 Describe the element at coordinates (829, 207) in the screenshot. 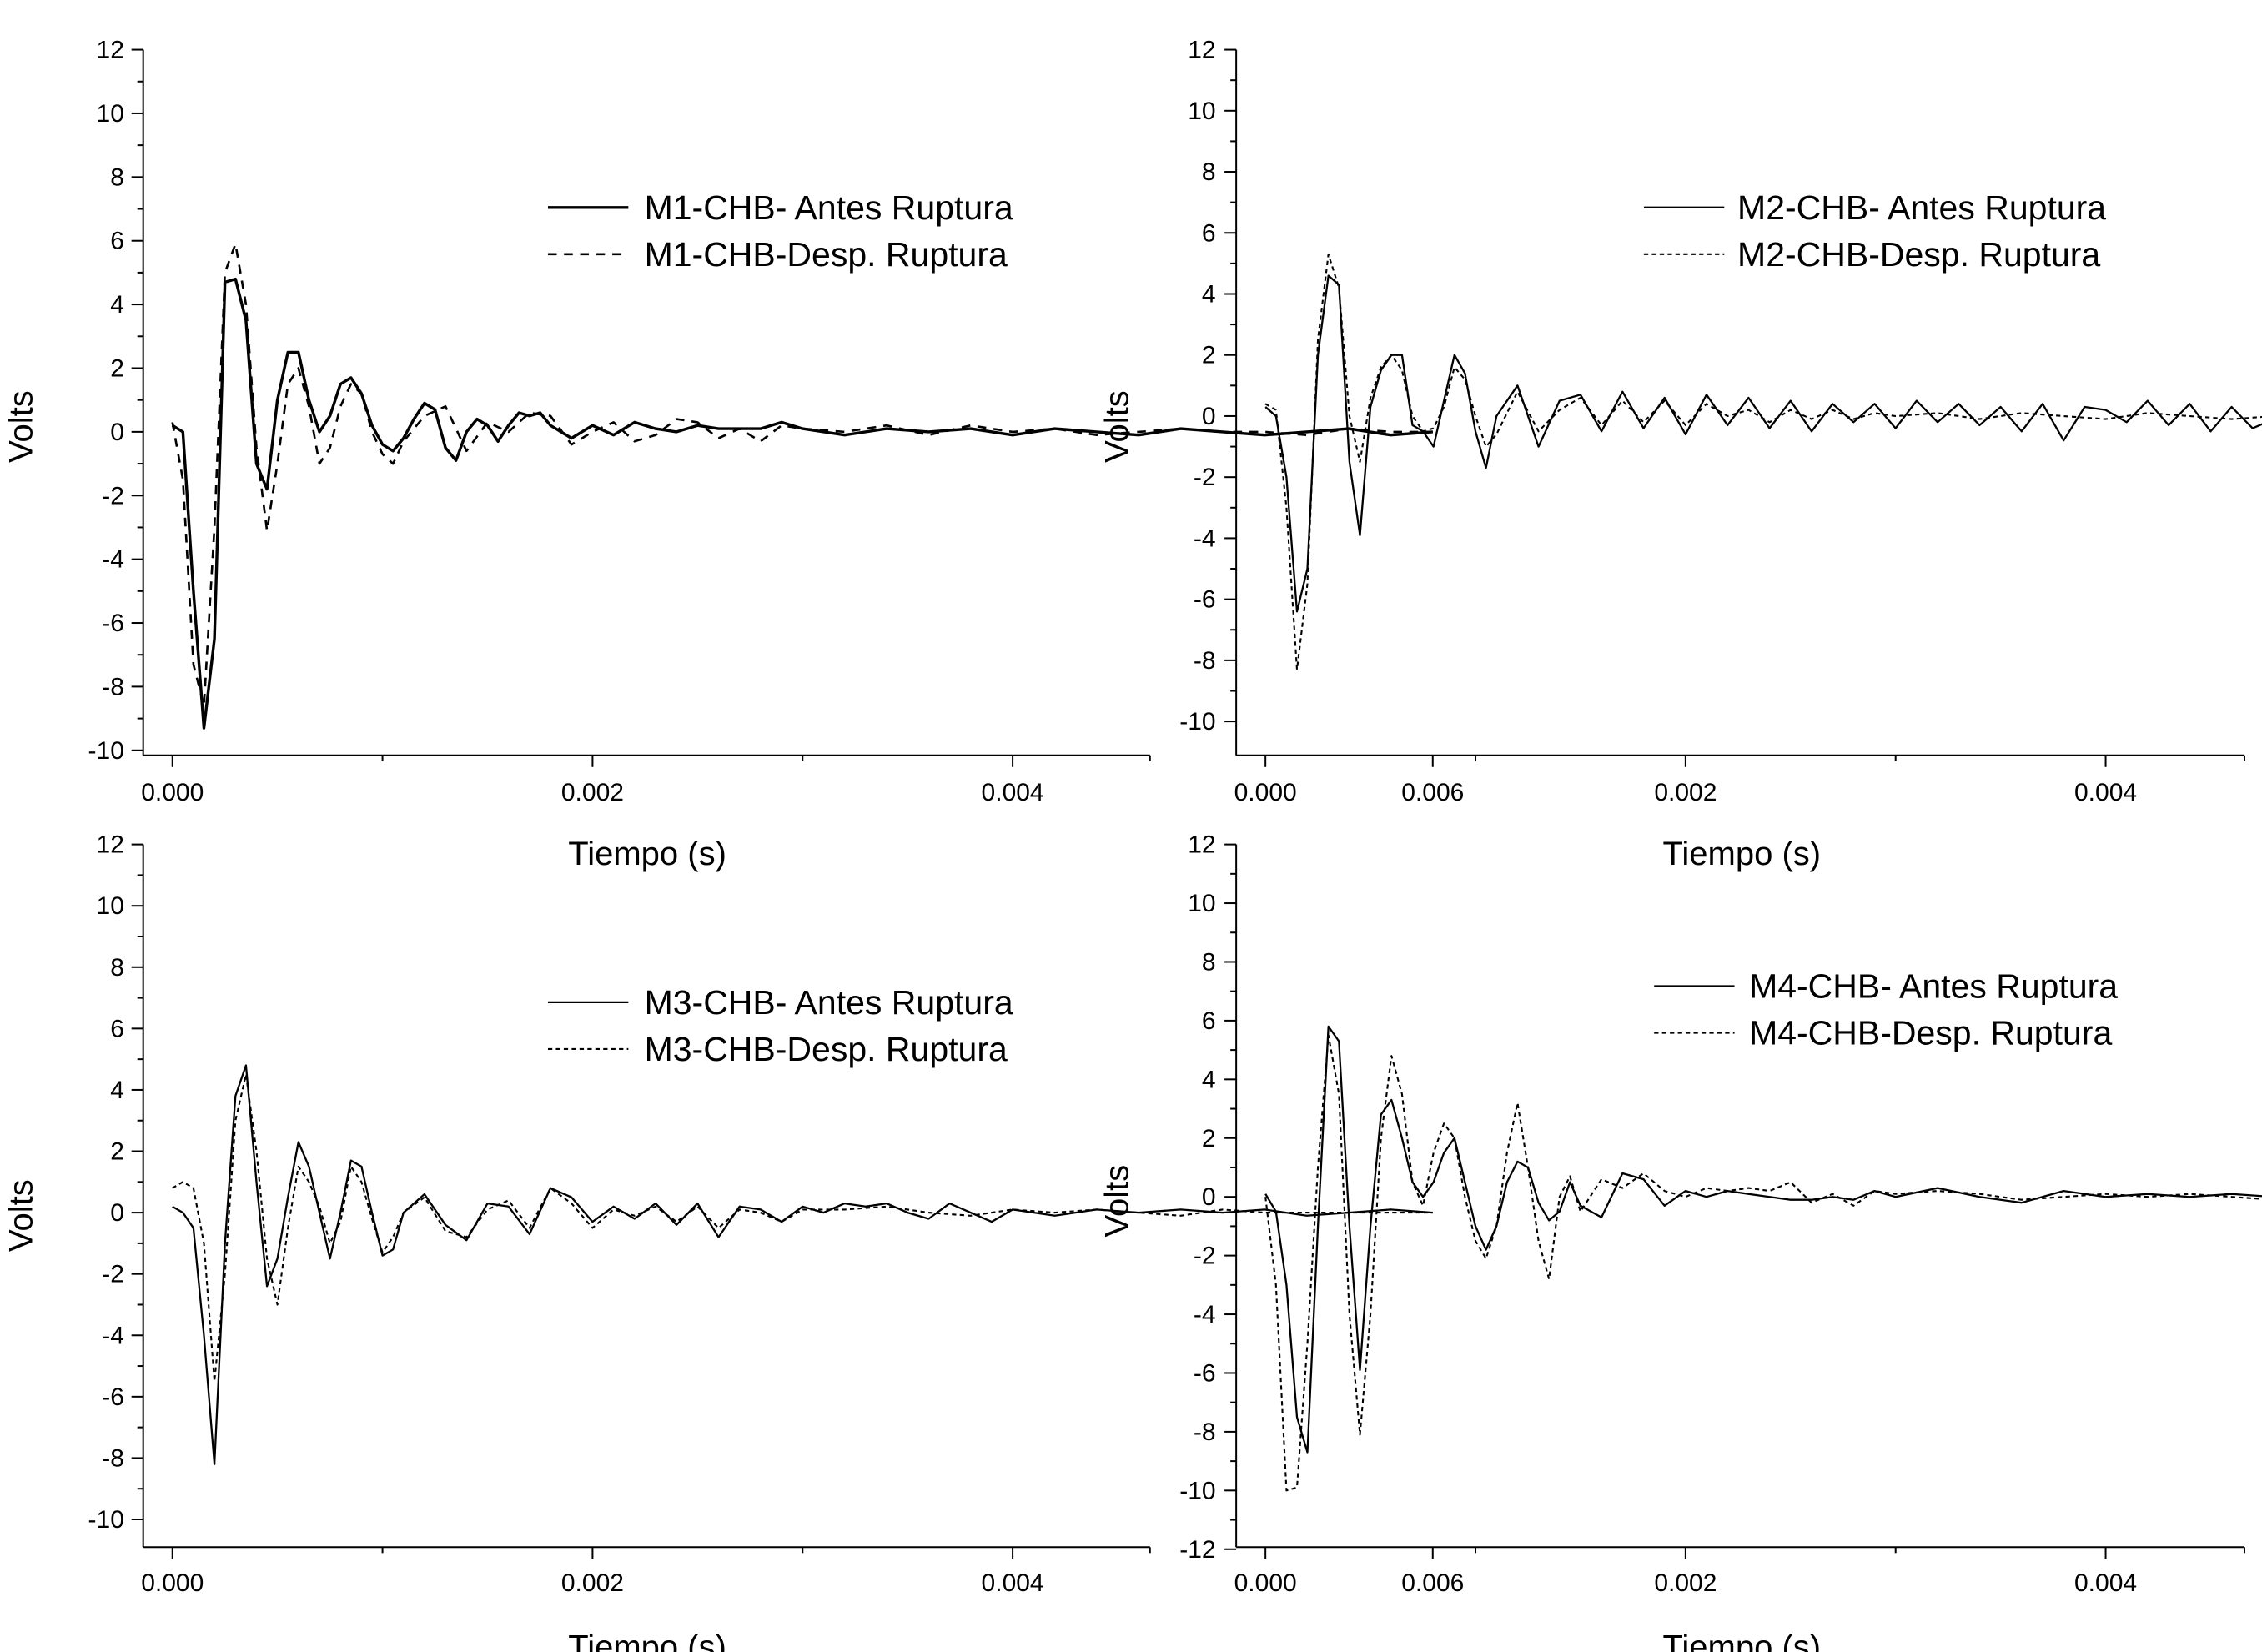

I see `legend-label: M1-CHB- Antes Ruptura` at that location.